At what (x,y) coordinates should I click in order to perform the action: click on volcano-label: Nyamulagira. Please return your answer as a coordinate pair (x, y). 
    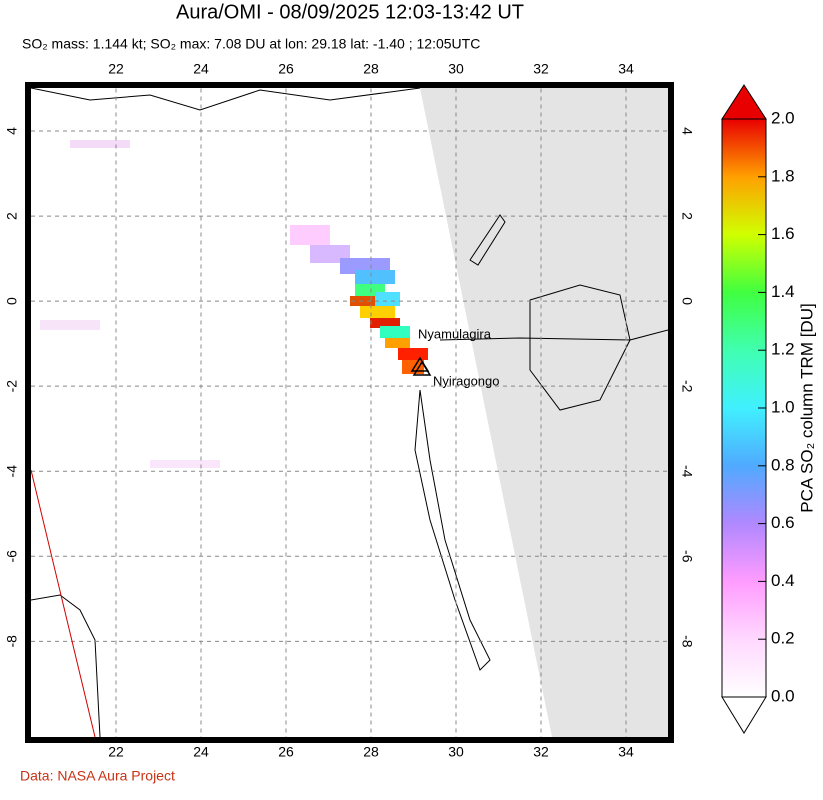
    Looking at the image, I should click on (455, 333).